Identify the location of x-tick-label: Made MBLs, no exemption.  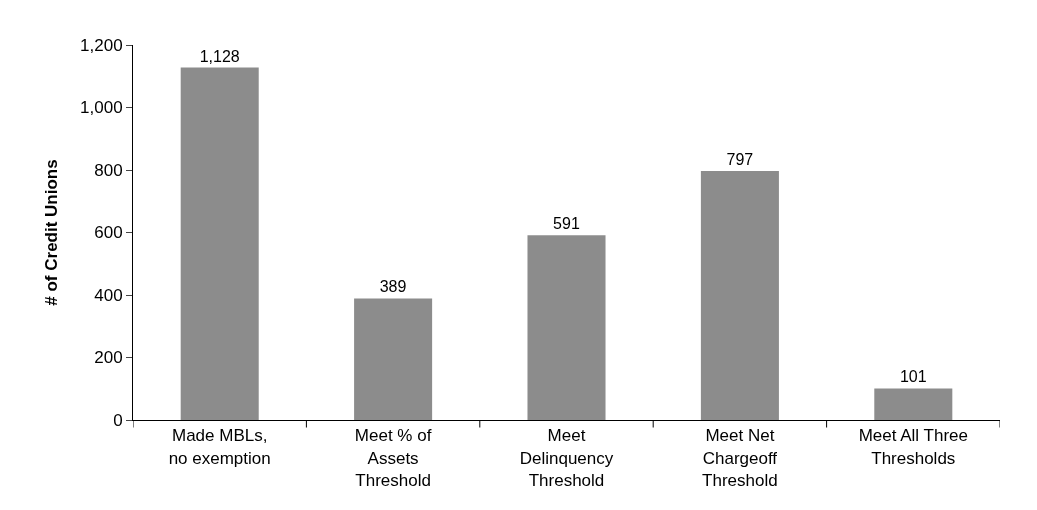
(219, 447).